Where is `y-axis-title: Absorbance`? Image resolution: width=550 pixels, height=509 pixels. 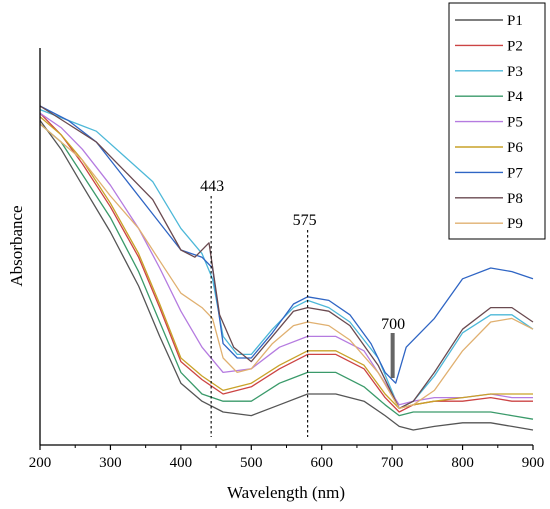 y-axis-title: Absorbance is located at coordinates (16, 245).